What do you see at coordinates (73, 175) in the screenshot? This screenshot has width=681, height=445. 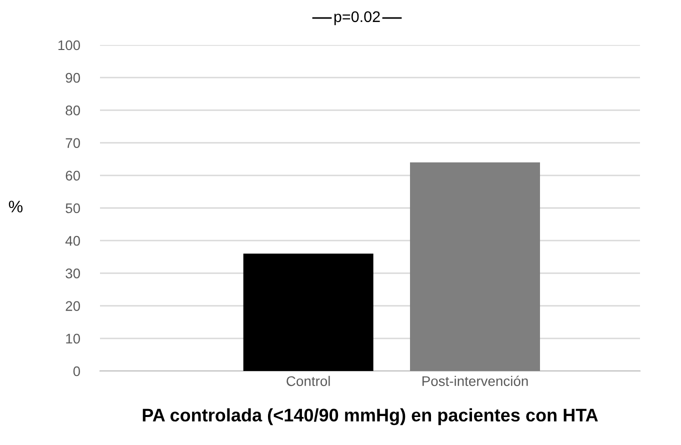 I see `y-tick-label: 60` at bounding box center [73, 175].